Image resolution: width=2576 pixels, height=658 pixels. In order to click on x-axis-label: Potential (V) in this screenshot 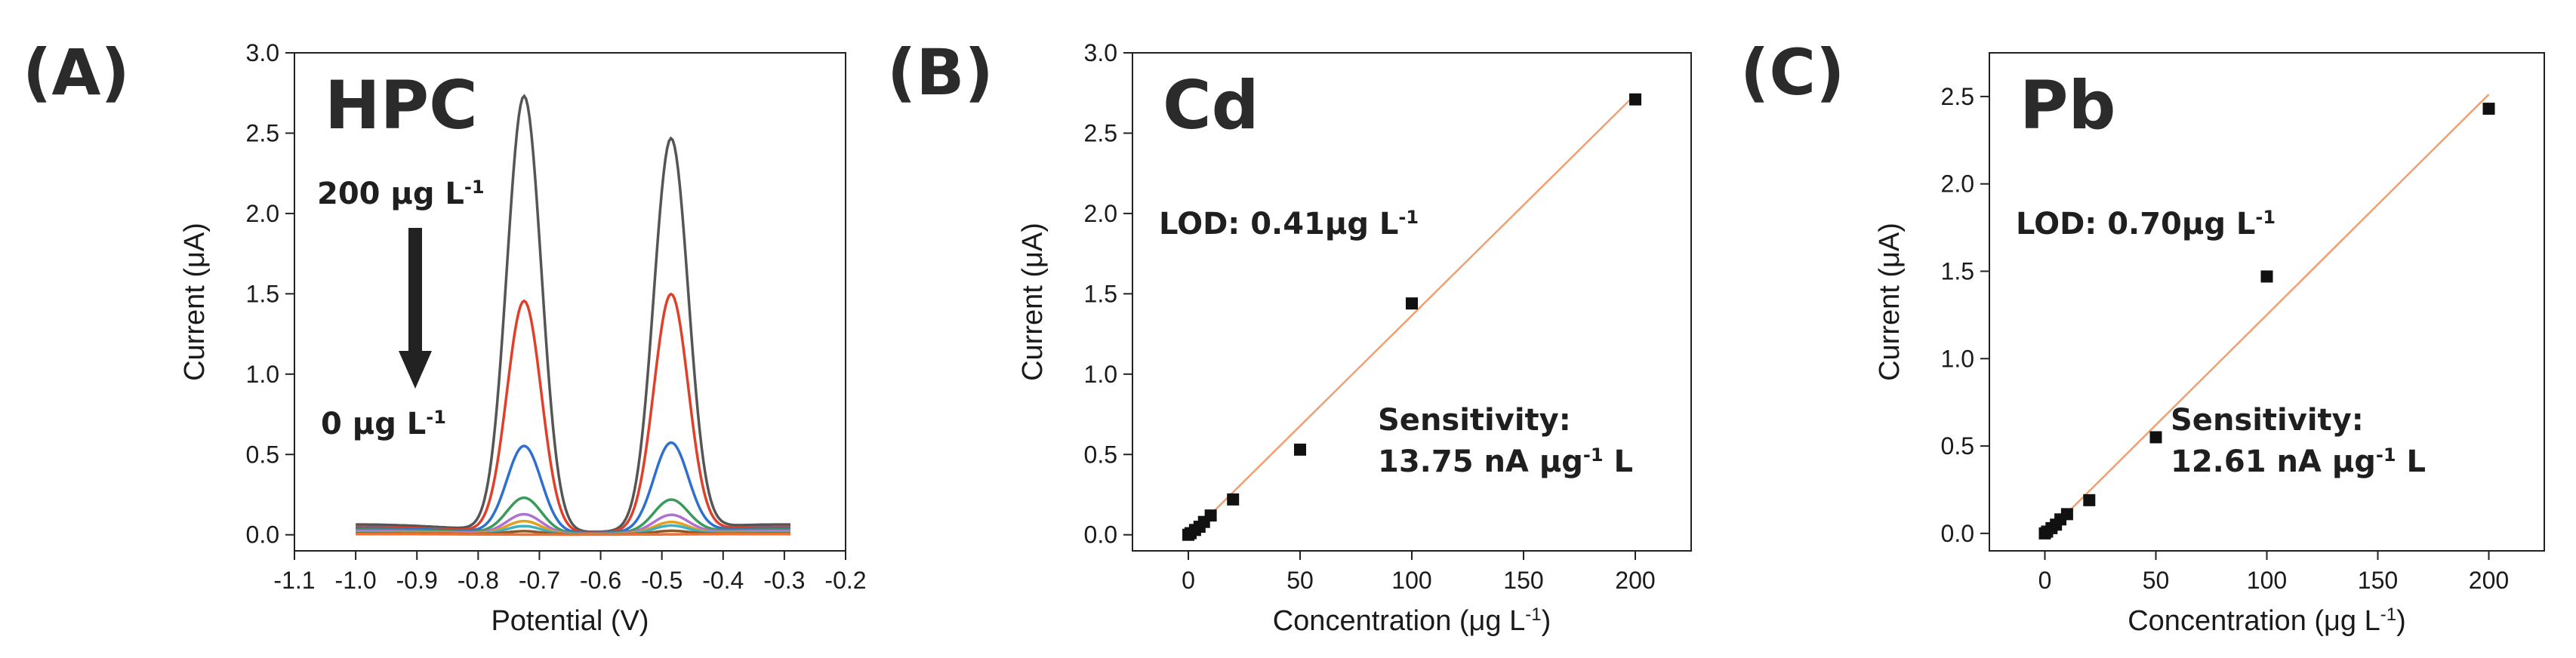, I will do `click(570, 621)`.